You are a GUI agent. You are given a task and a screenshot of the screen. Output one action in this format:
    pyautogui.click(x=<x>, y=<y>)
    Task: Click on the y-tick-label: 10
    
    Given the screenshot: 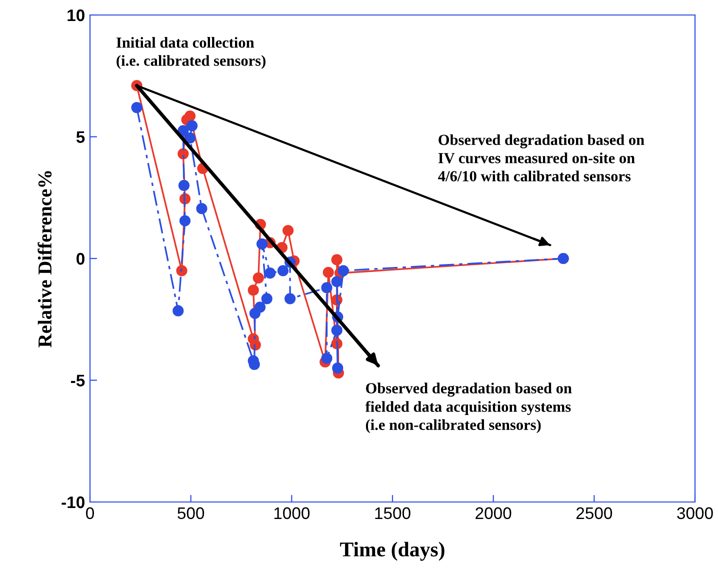 What is the action you would take?
    pyautogui.click(x=76, y=15)
    